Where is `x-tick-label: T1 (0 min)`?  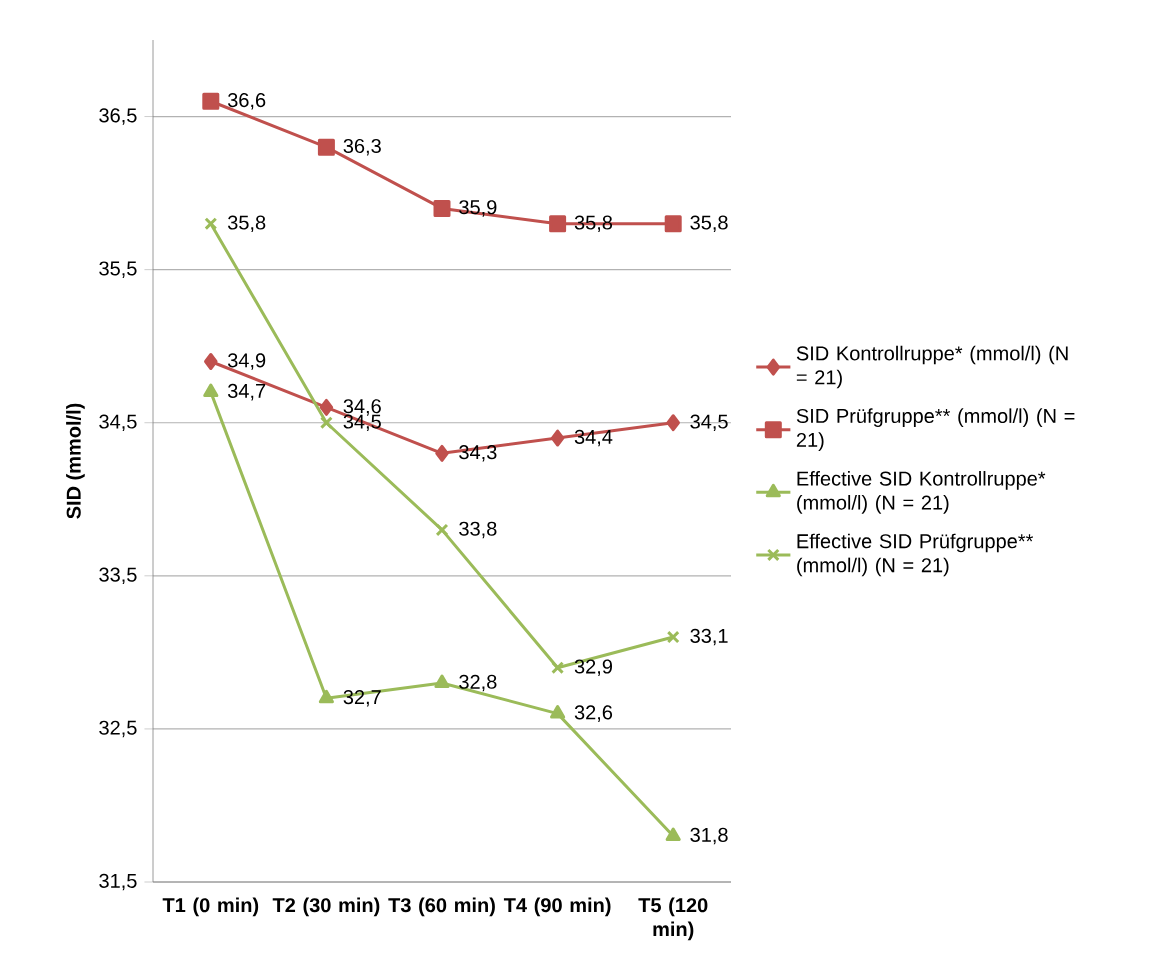 x-tick-label: T1 (0 min) is located at coordinates (210, 907).